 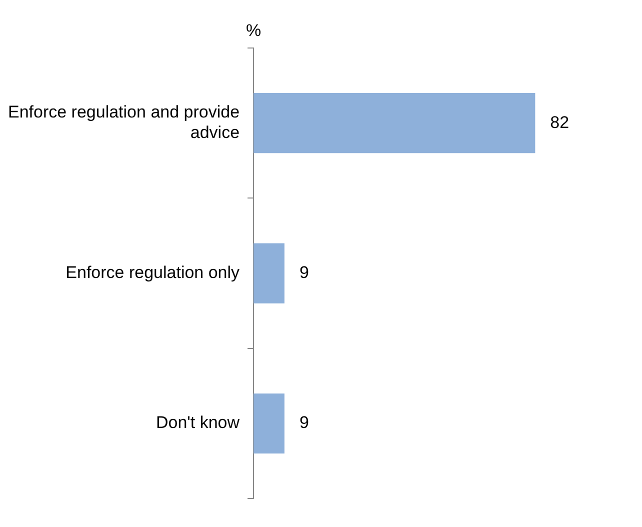 I want to click on data-label: 82, so click(x=560, y=122).